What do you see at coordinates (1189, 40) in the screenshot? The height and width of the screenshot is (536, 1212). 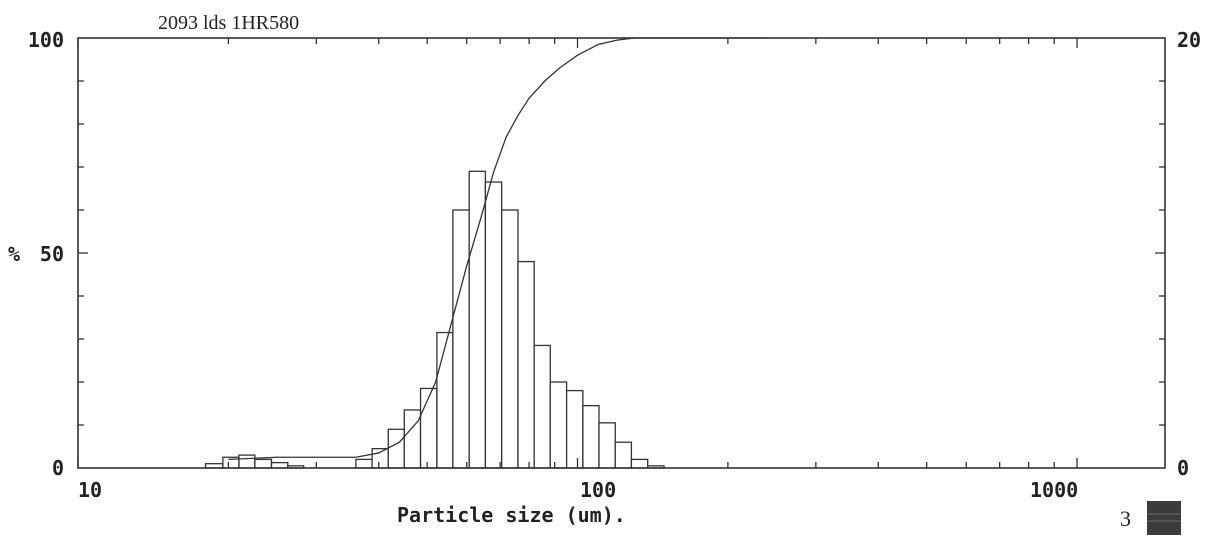 I see `y-right-tick-label: 20` at bounding box center [1189, 40].